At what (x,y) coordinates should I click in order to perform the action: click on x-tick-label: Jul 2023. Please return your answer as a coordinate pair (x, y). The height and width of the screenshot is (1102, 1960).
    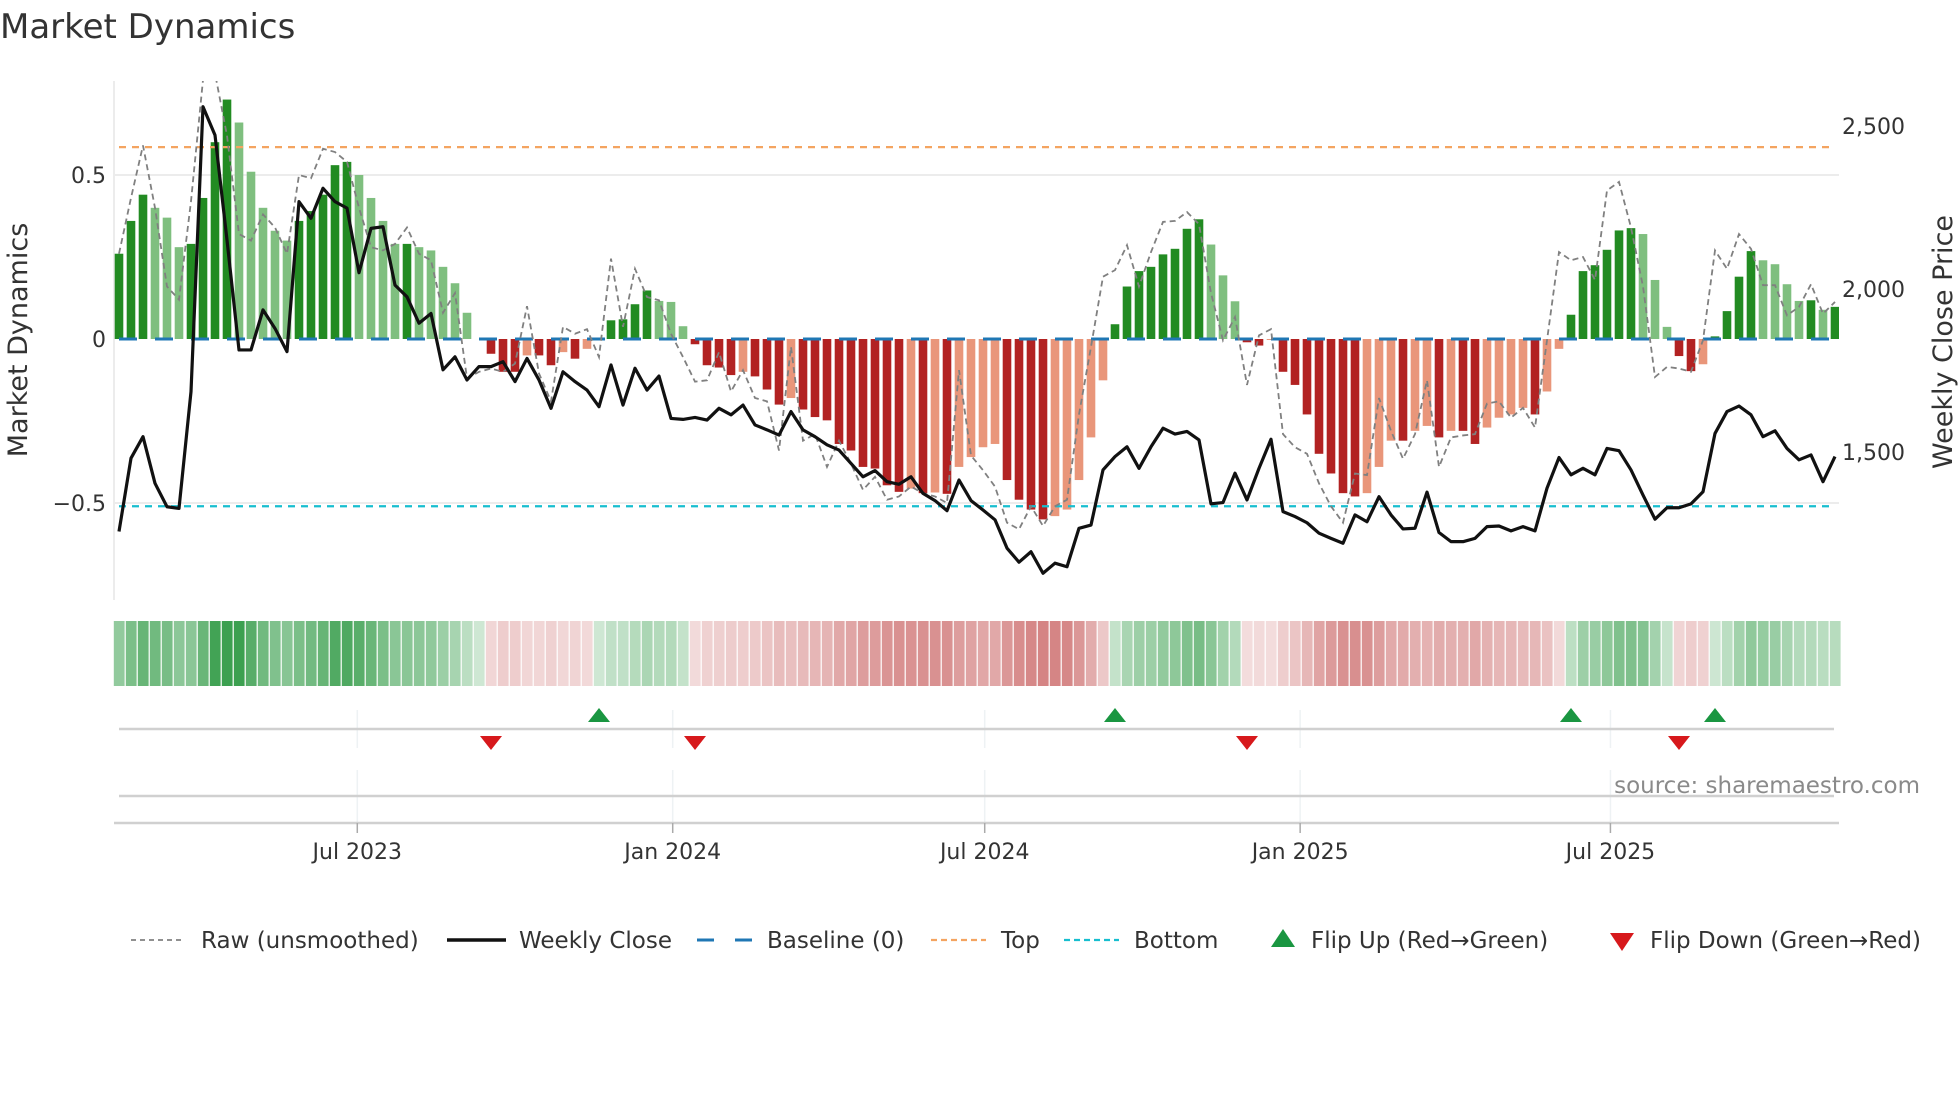
    Looking at the image, I should click on (357, 852).